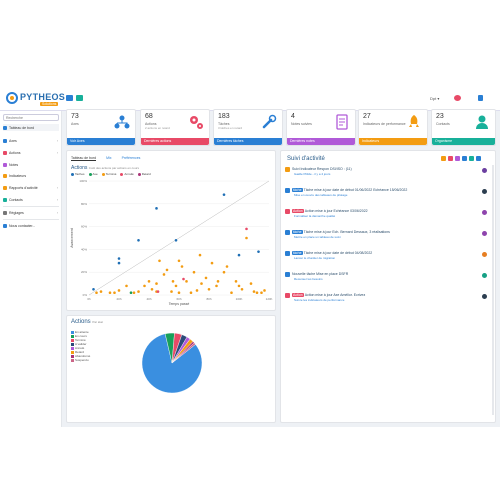 This screenshot has width=500, height=500. I want to click on pie-legend-item: A valider, so click(80, 344).